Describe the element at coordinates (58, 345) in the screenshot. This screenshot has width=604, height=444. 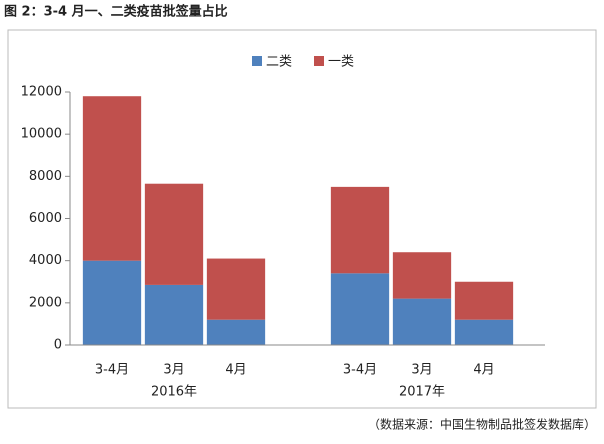
I see `y-tick-label: 0` at that location.